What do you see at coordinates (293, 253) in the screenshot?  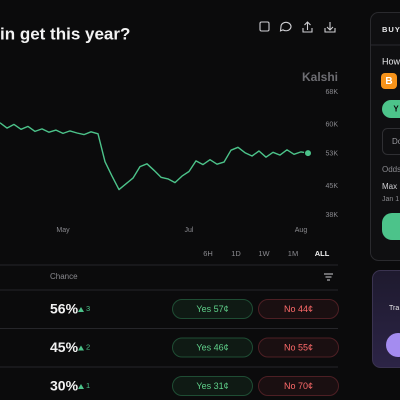 I see `range-button: 1M` at bounding box center [293, 253].